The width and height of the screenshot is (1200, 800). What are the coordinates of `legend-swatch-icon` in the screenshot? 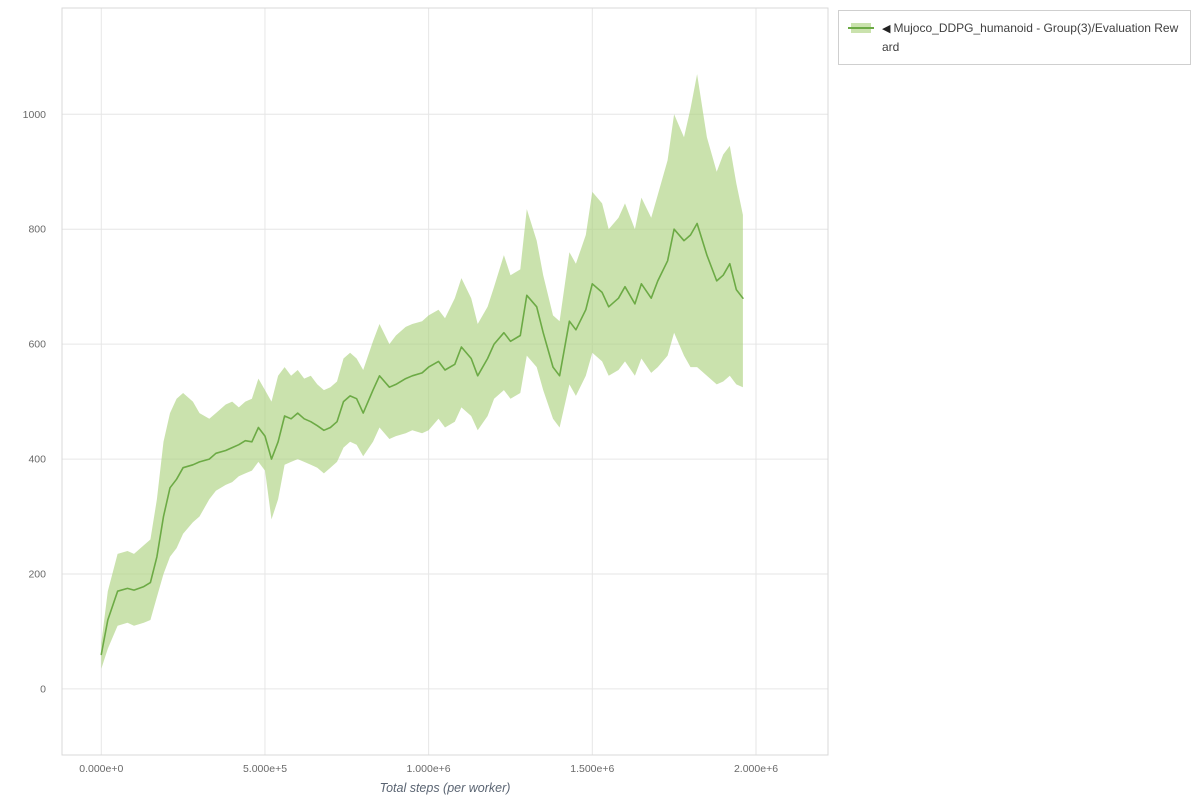 It's located at (861, 28).